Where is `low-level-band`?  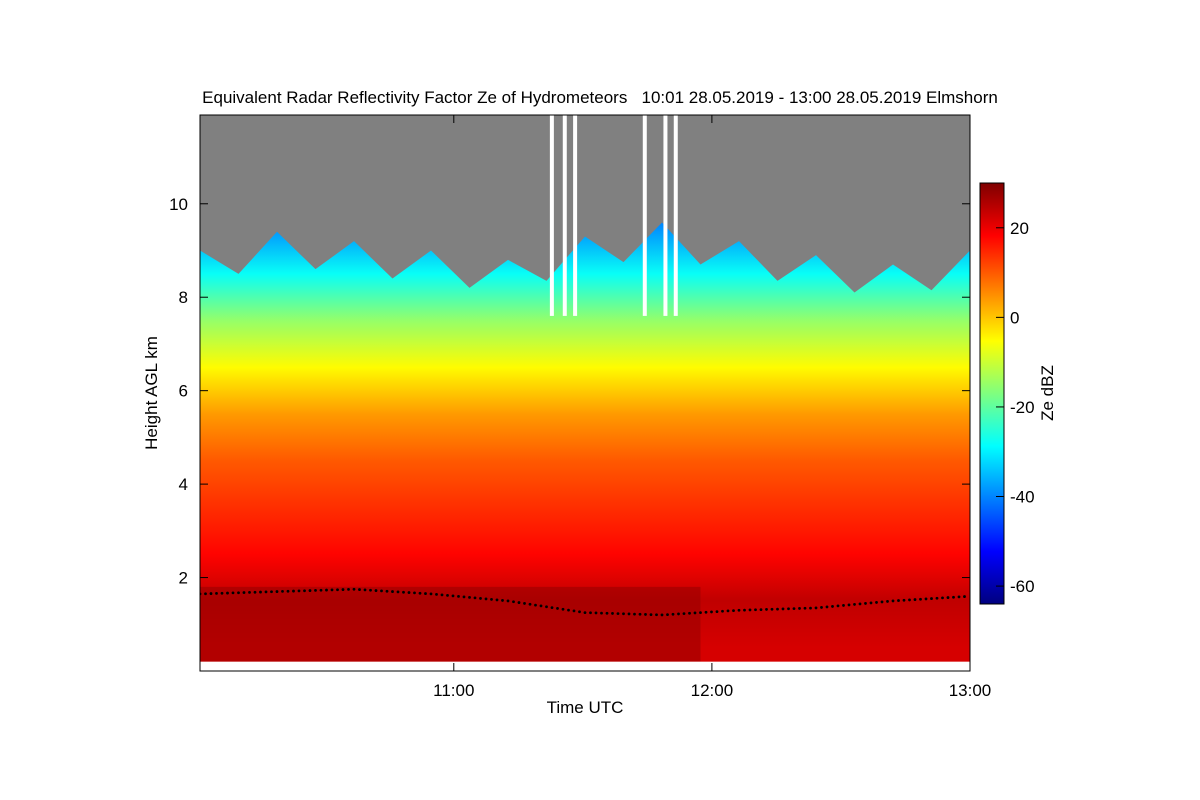
low-level-band is located at coordinates (450, 624).